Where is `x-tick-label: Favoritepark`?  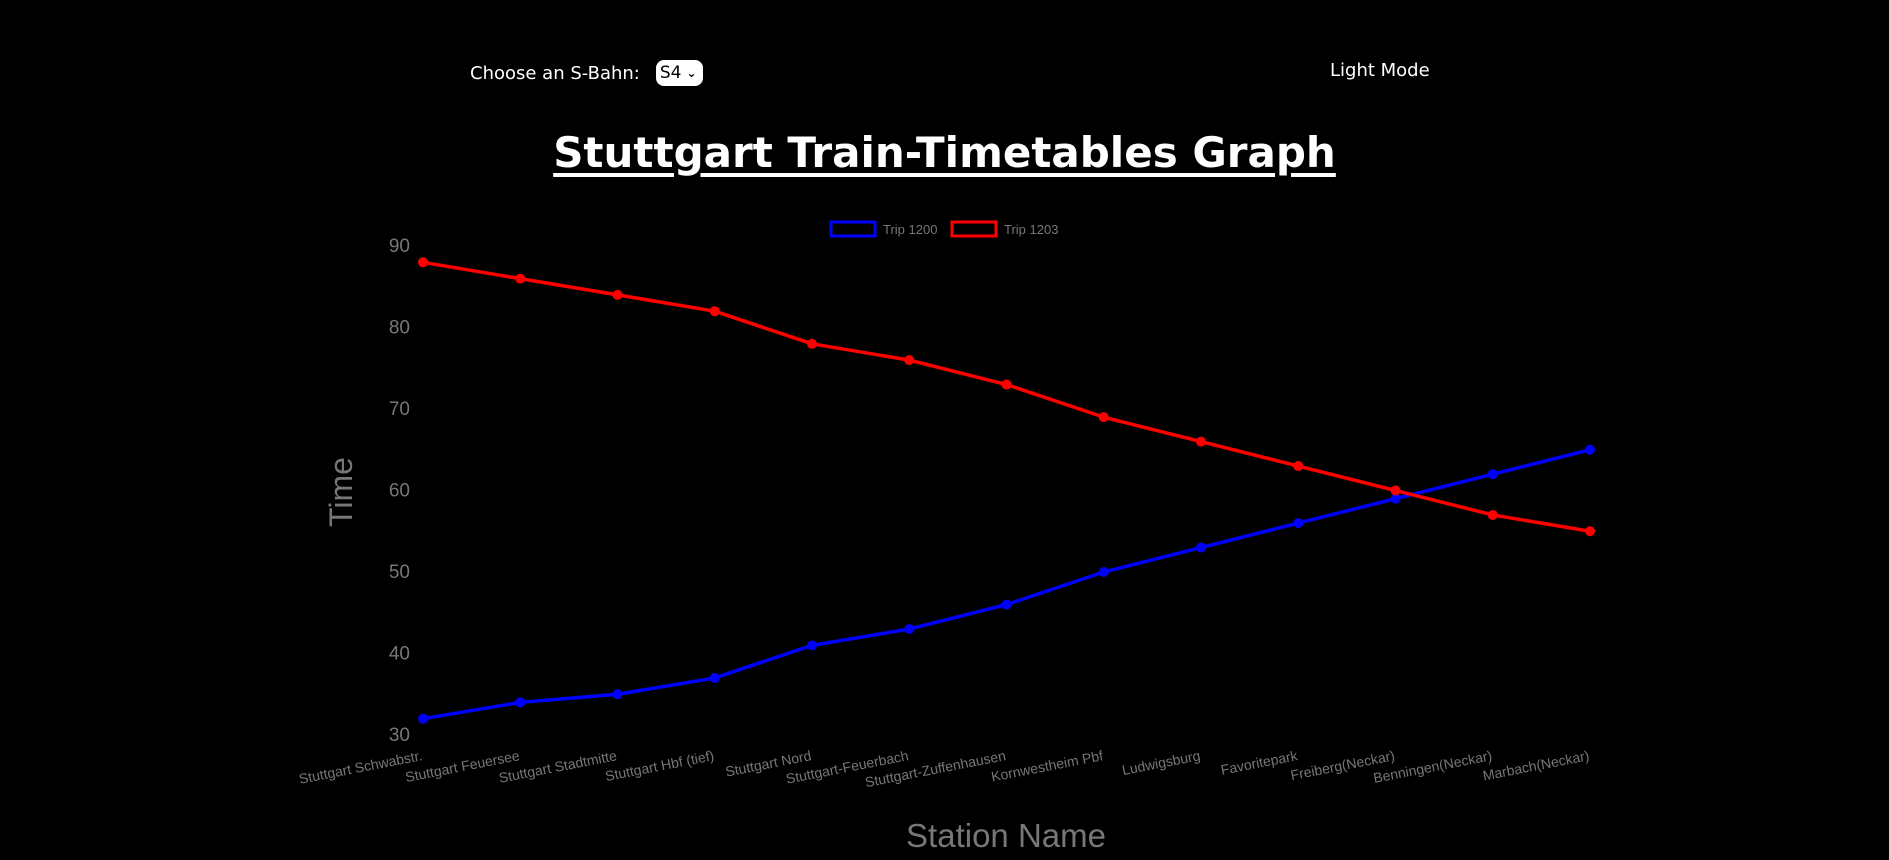 x-tick-label: Favoritepark is located at coordinates (1259, 762).